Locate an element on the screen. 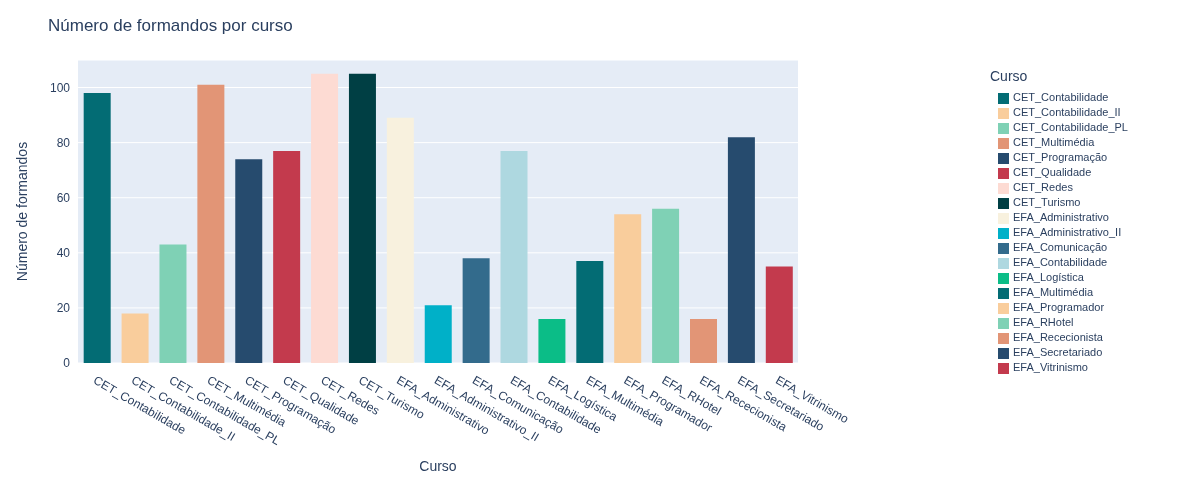 The width and height of the screenshot is (1183, 477). legend-label: EFA_Secretariado is located at coordinates (1058, 352).